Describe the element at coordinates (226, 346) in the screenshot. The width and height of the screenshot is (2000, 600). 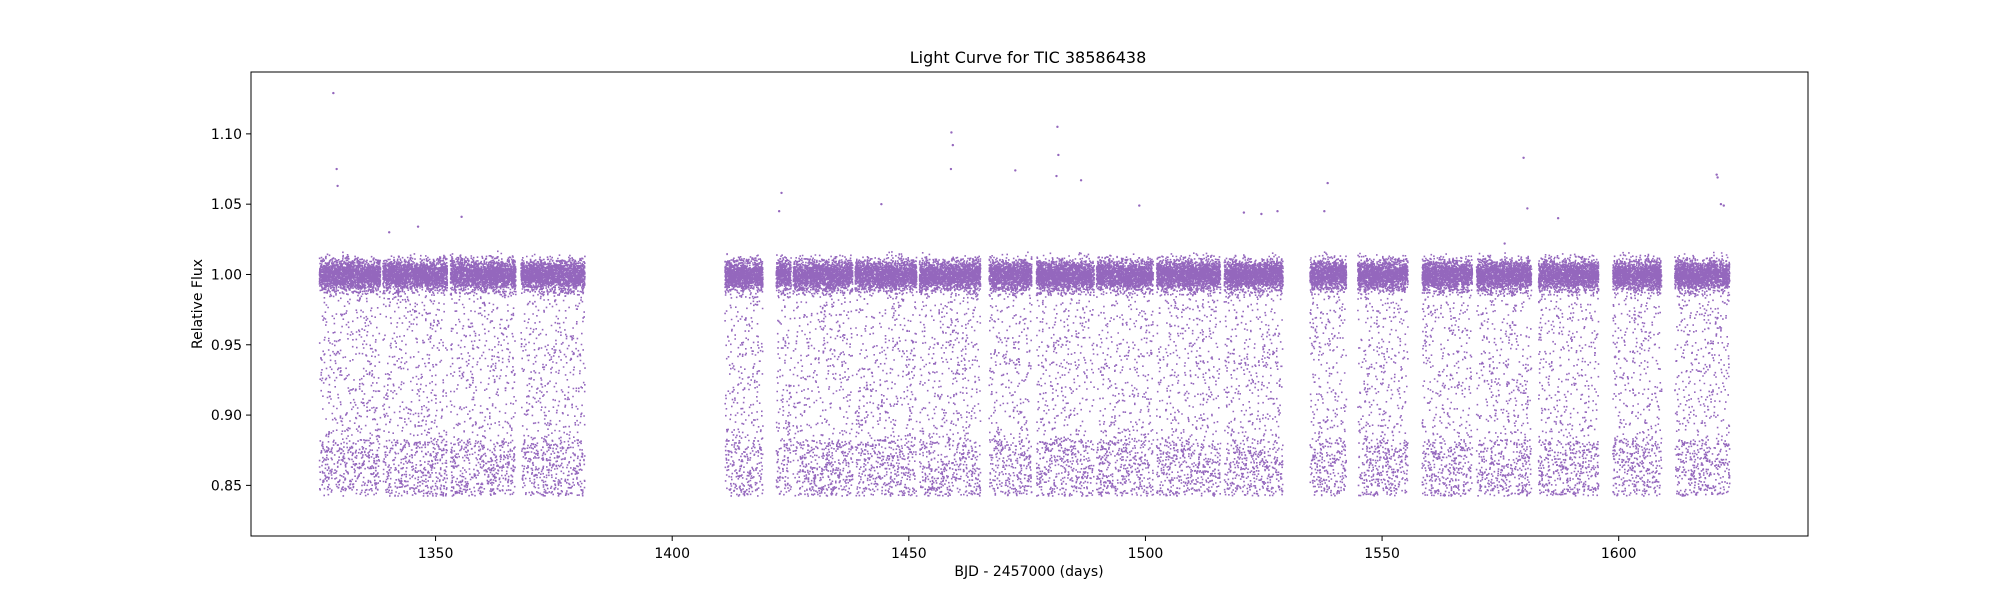
I see `y-tick-label: 0.95` at that location.